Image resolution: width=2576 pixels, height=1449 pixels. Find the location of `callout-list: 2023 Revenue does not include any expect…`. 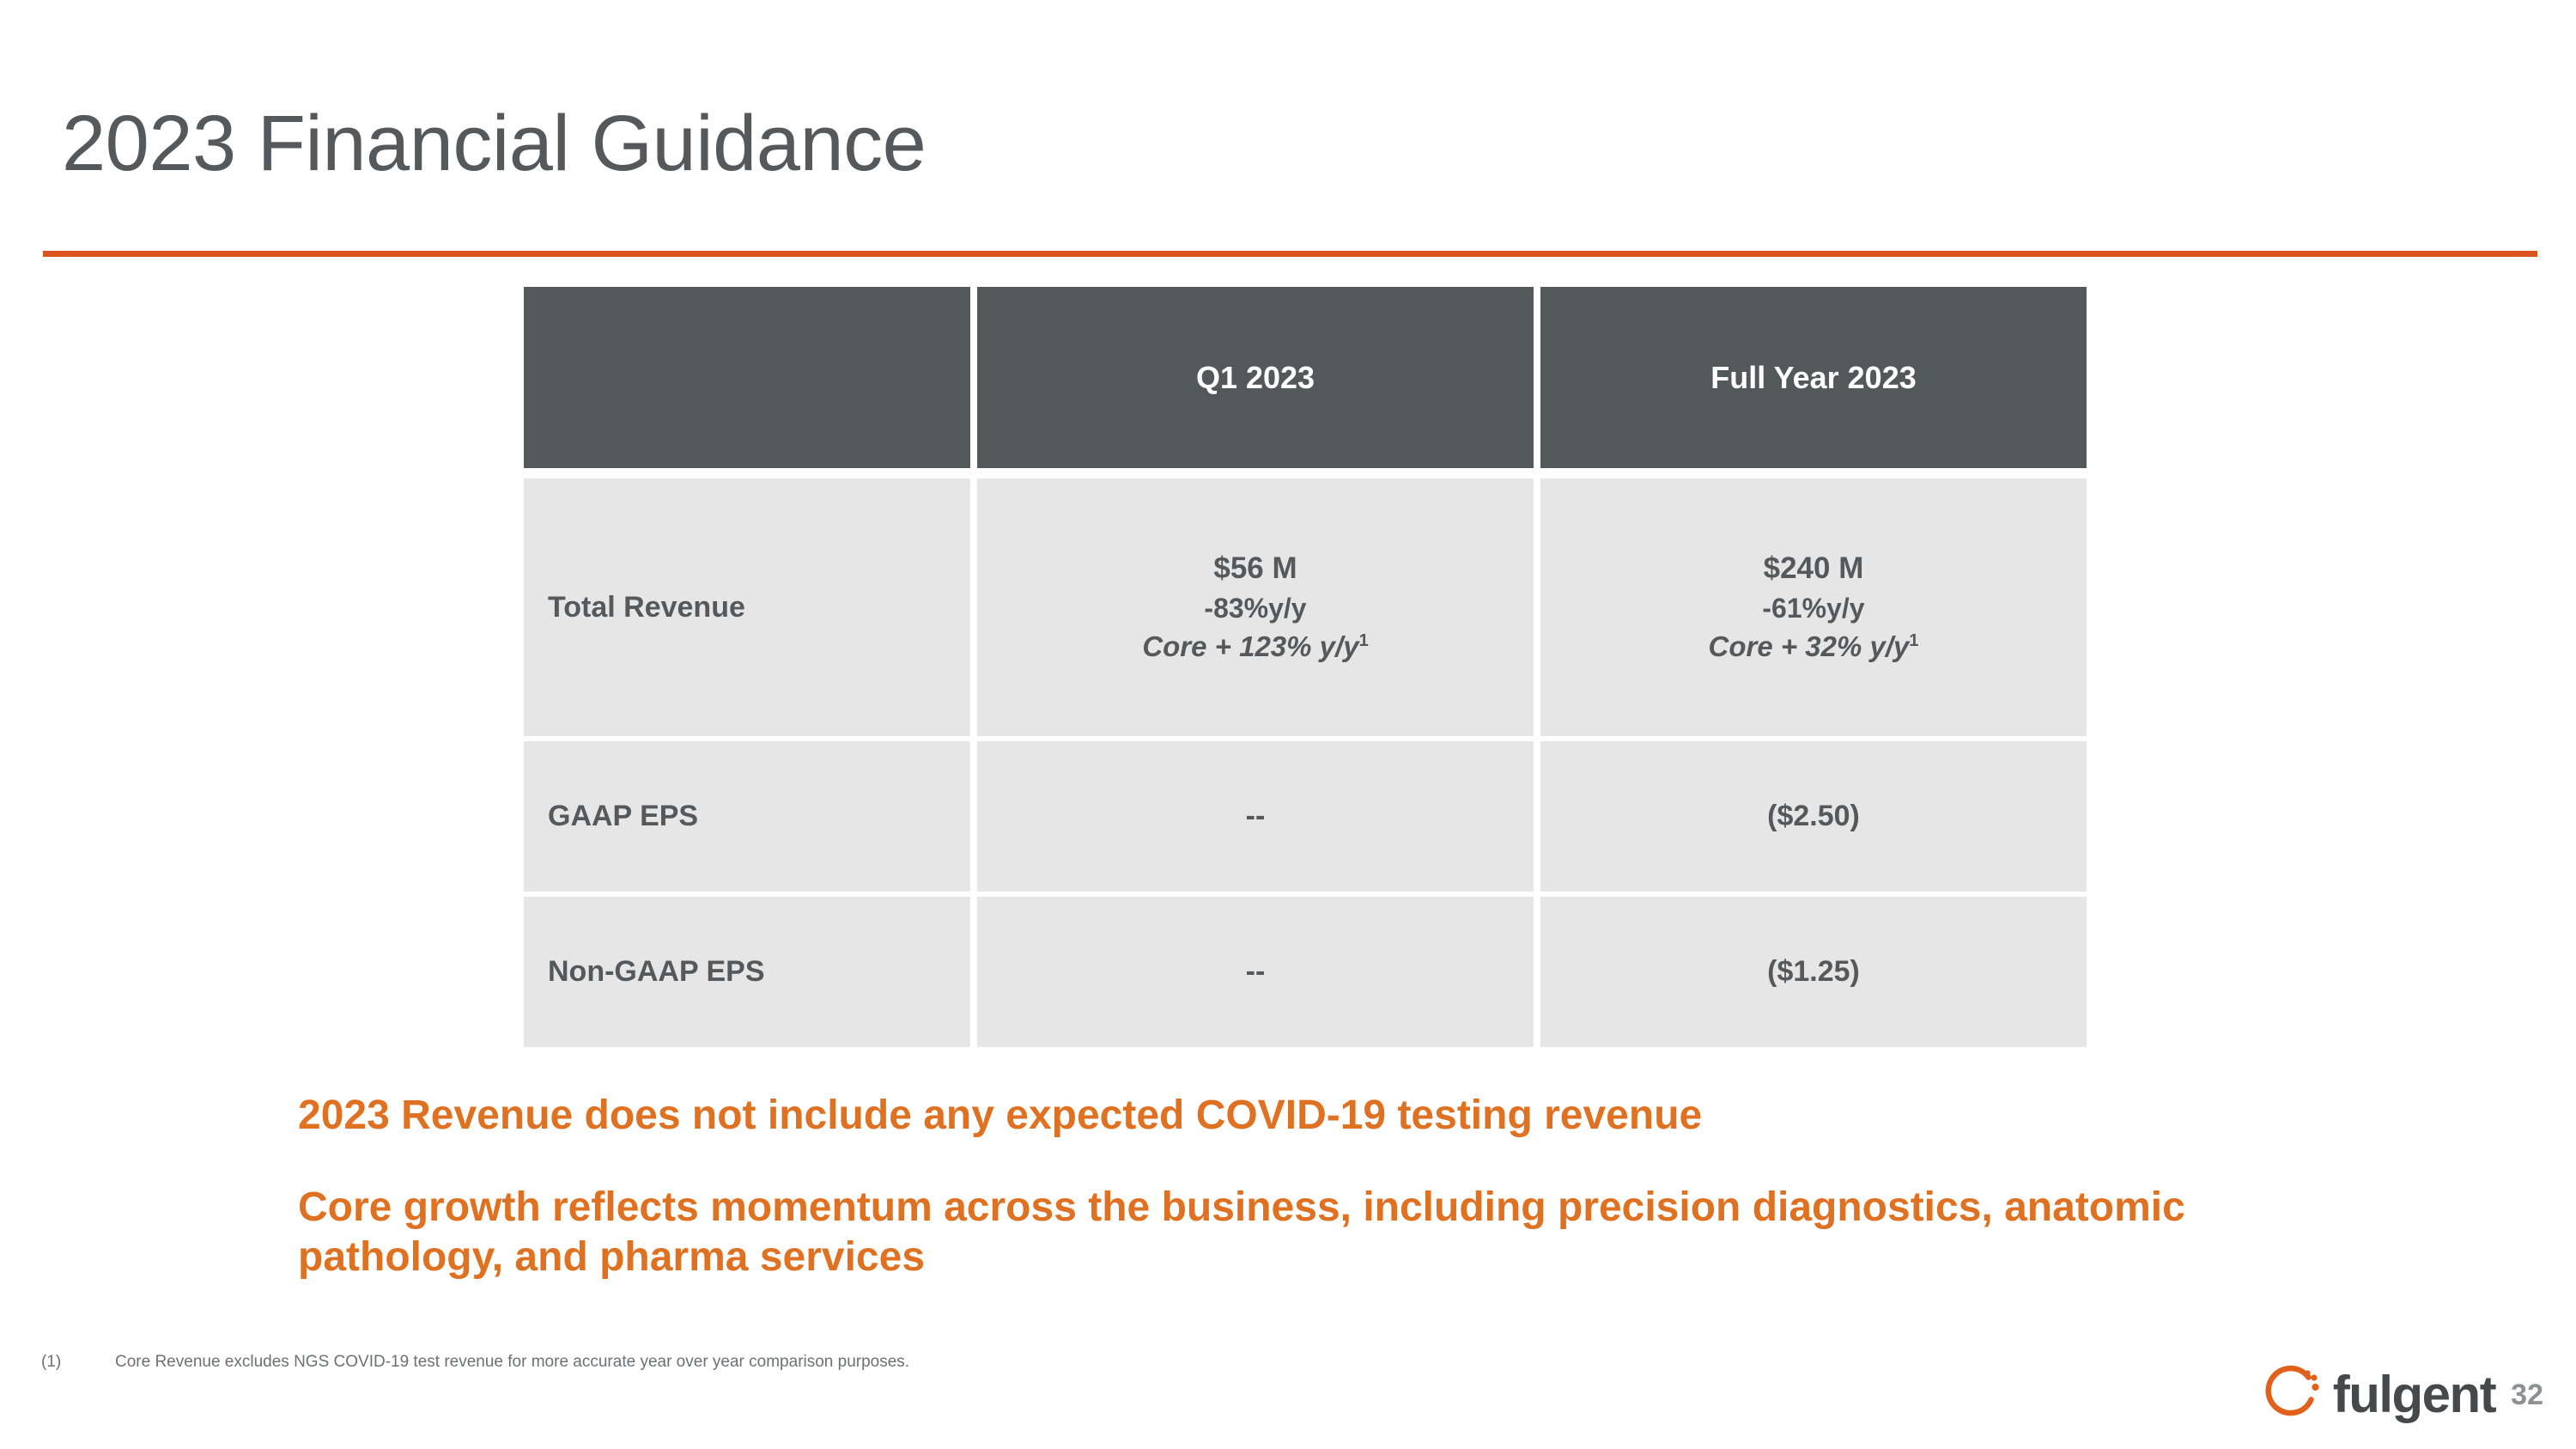

callout-list: 2023 Revenue does not include any expect… is located at coordinates (1363, 1187).